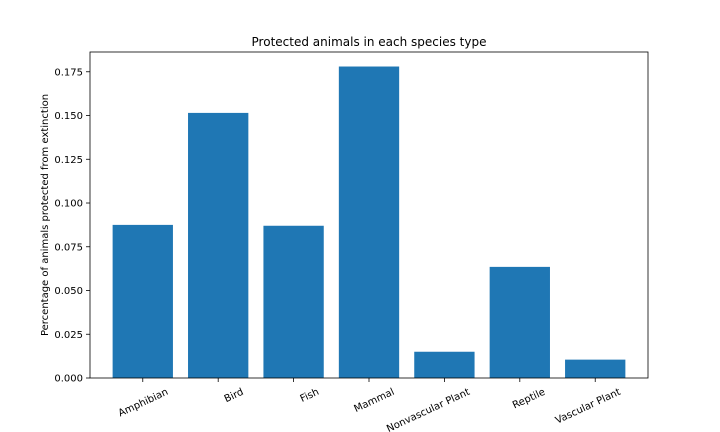 This screenshot has height=432, width=720. What do you see at coordinates (444, 364) in the screenshot?
I see `bar-nonvascular-plant` at bounding box center [444, 364].